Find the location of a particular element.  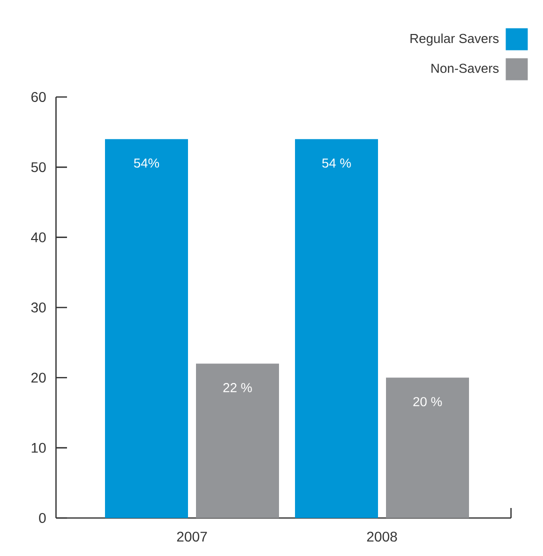

y-tick-label: 0 is located at coordinates (42, 518).